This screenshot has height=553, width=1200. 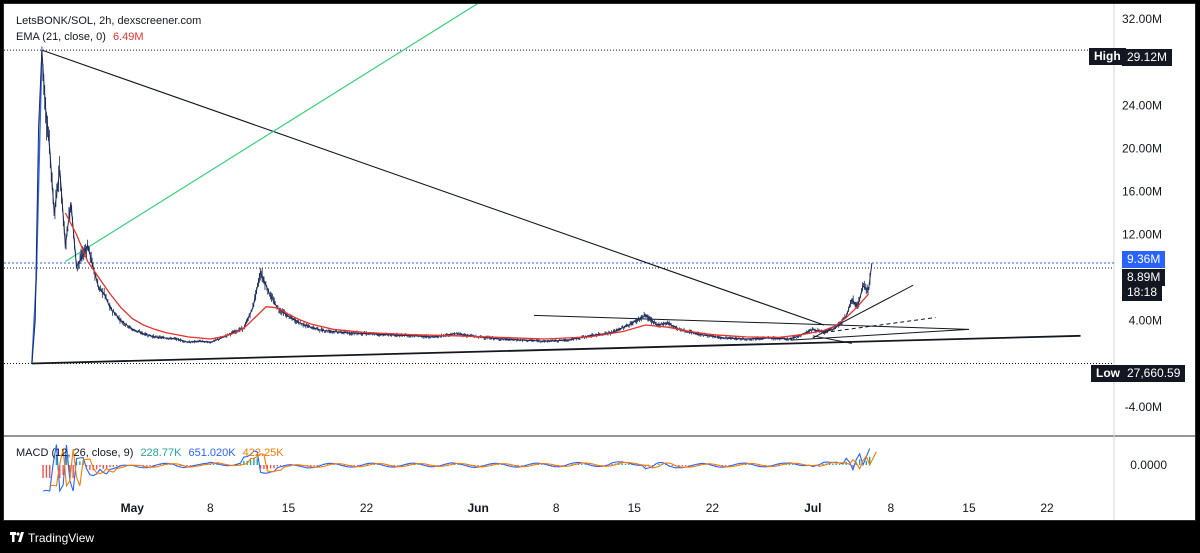 What do you see at coordinates (1107, 56) in the screenshot?
I see `high-label: High` at bounding box center [1107, 56].